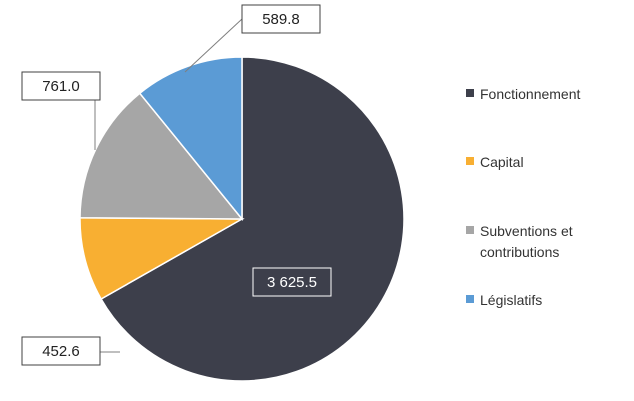 This screenshot has width=634, height=401. Describe the element at coordinates (470, 161) in the screenshot. I see `legend-swatch-capital` at that location.